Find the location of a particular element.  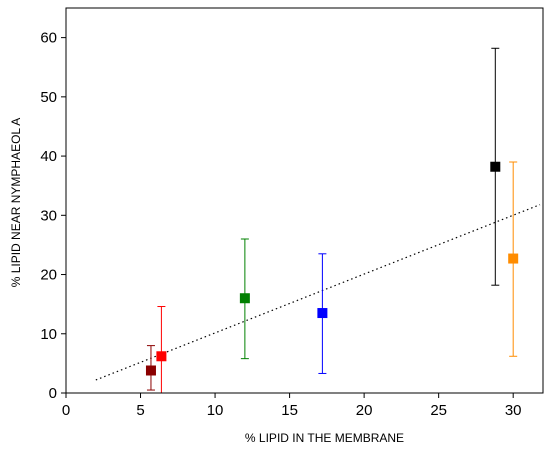

x-tick-label: 25 is located at coordinates (438, 410).